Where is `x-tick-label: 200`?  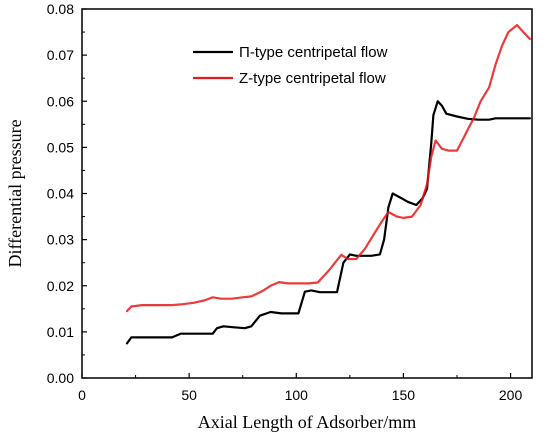 x-tick-label: 200 is located at coordinates (511, 395).